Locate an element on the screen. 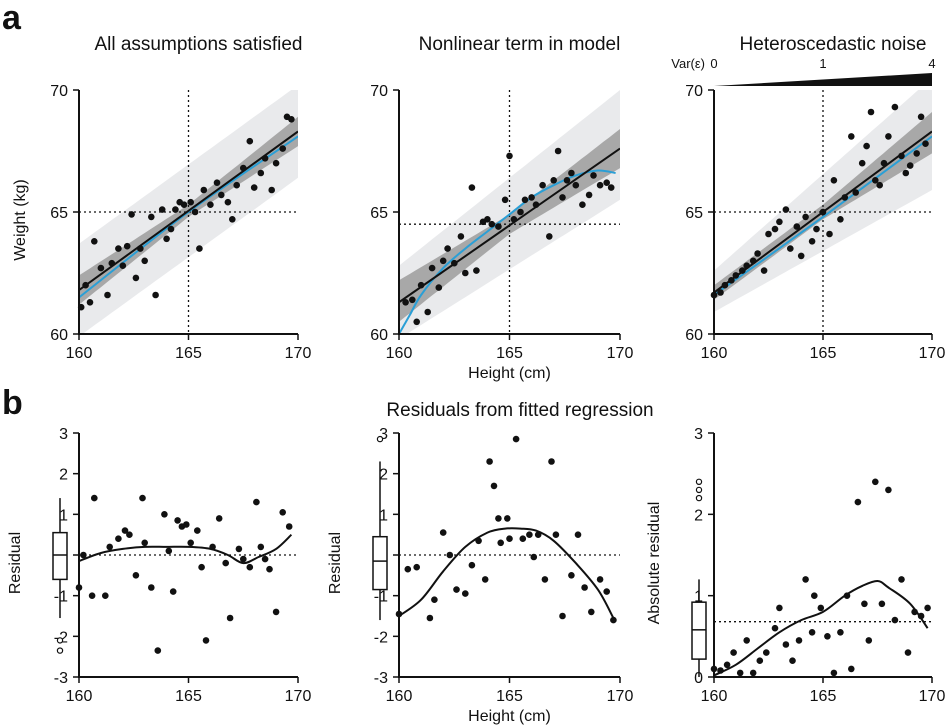  y-tick-label: 1 is located at coordinates (63, 515).